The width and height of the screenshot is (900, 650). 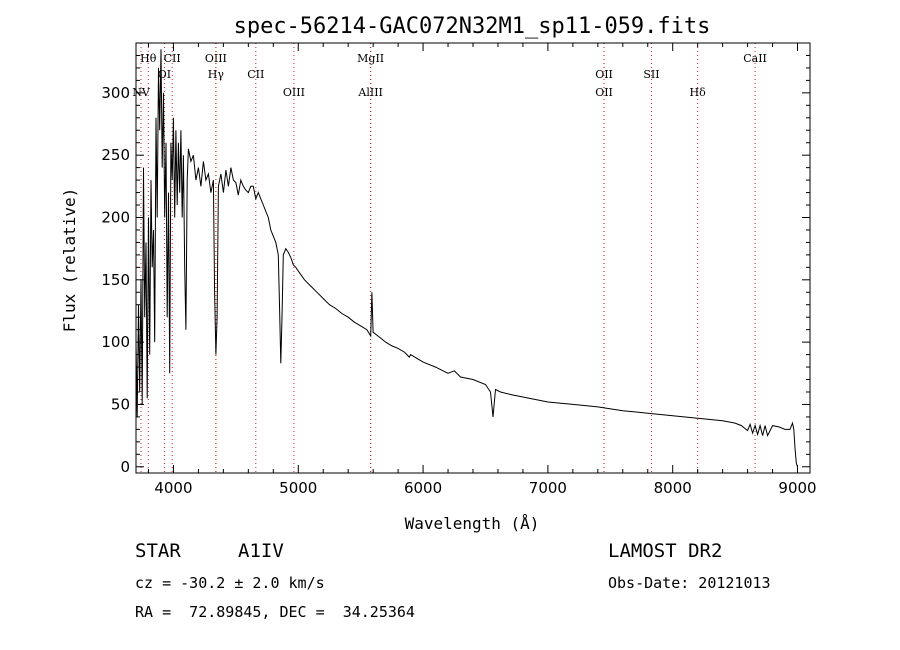 What do you see at coordinates (115, 280) in the screenshot?
I see `y-tick-label: 150` at bounding box center [115, 280].